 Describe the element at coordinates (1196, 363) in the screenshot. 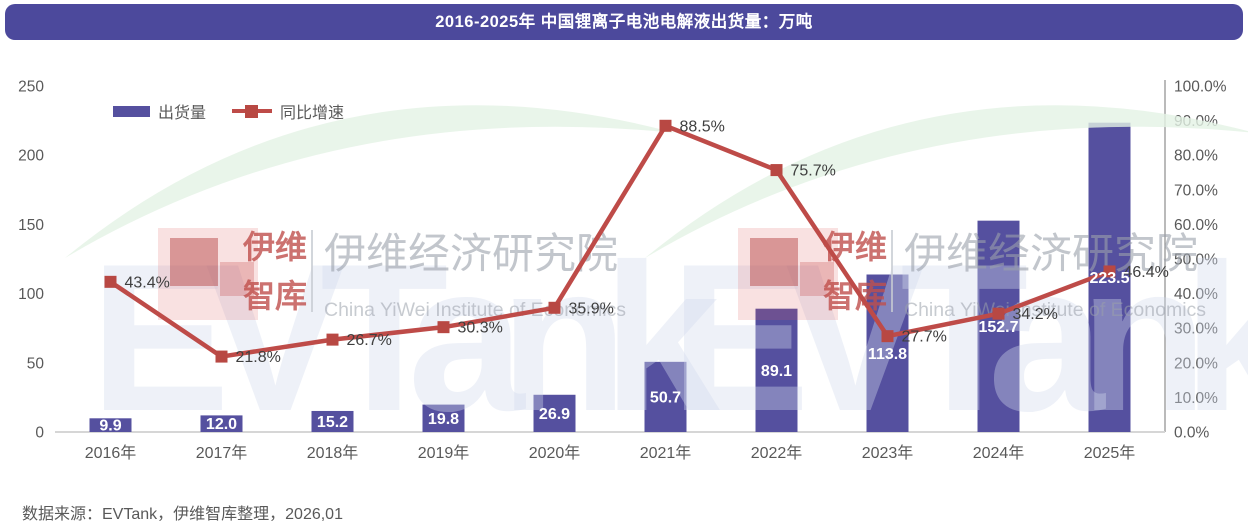

I see `right-axis-tick: 20.0%` at that location.